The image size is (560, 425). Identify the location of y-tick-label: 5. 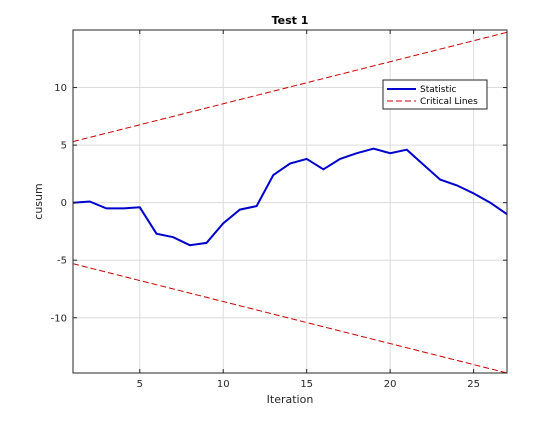
(64, 146).